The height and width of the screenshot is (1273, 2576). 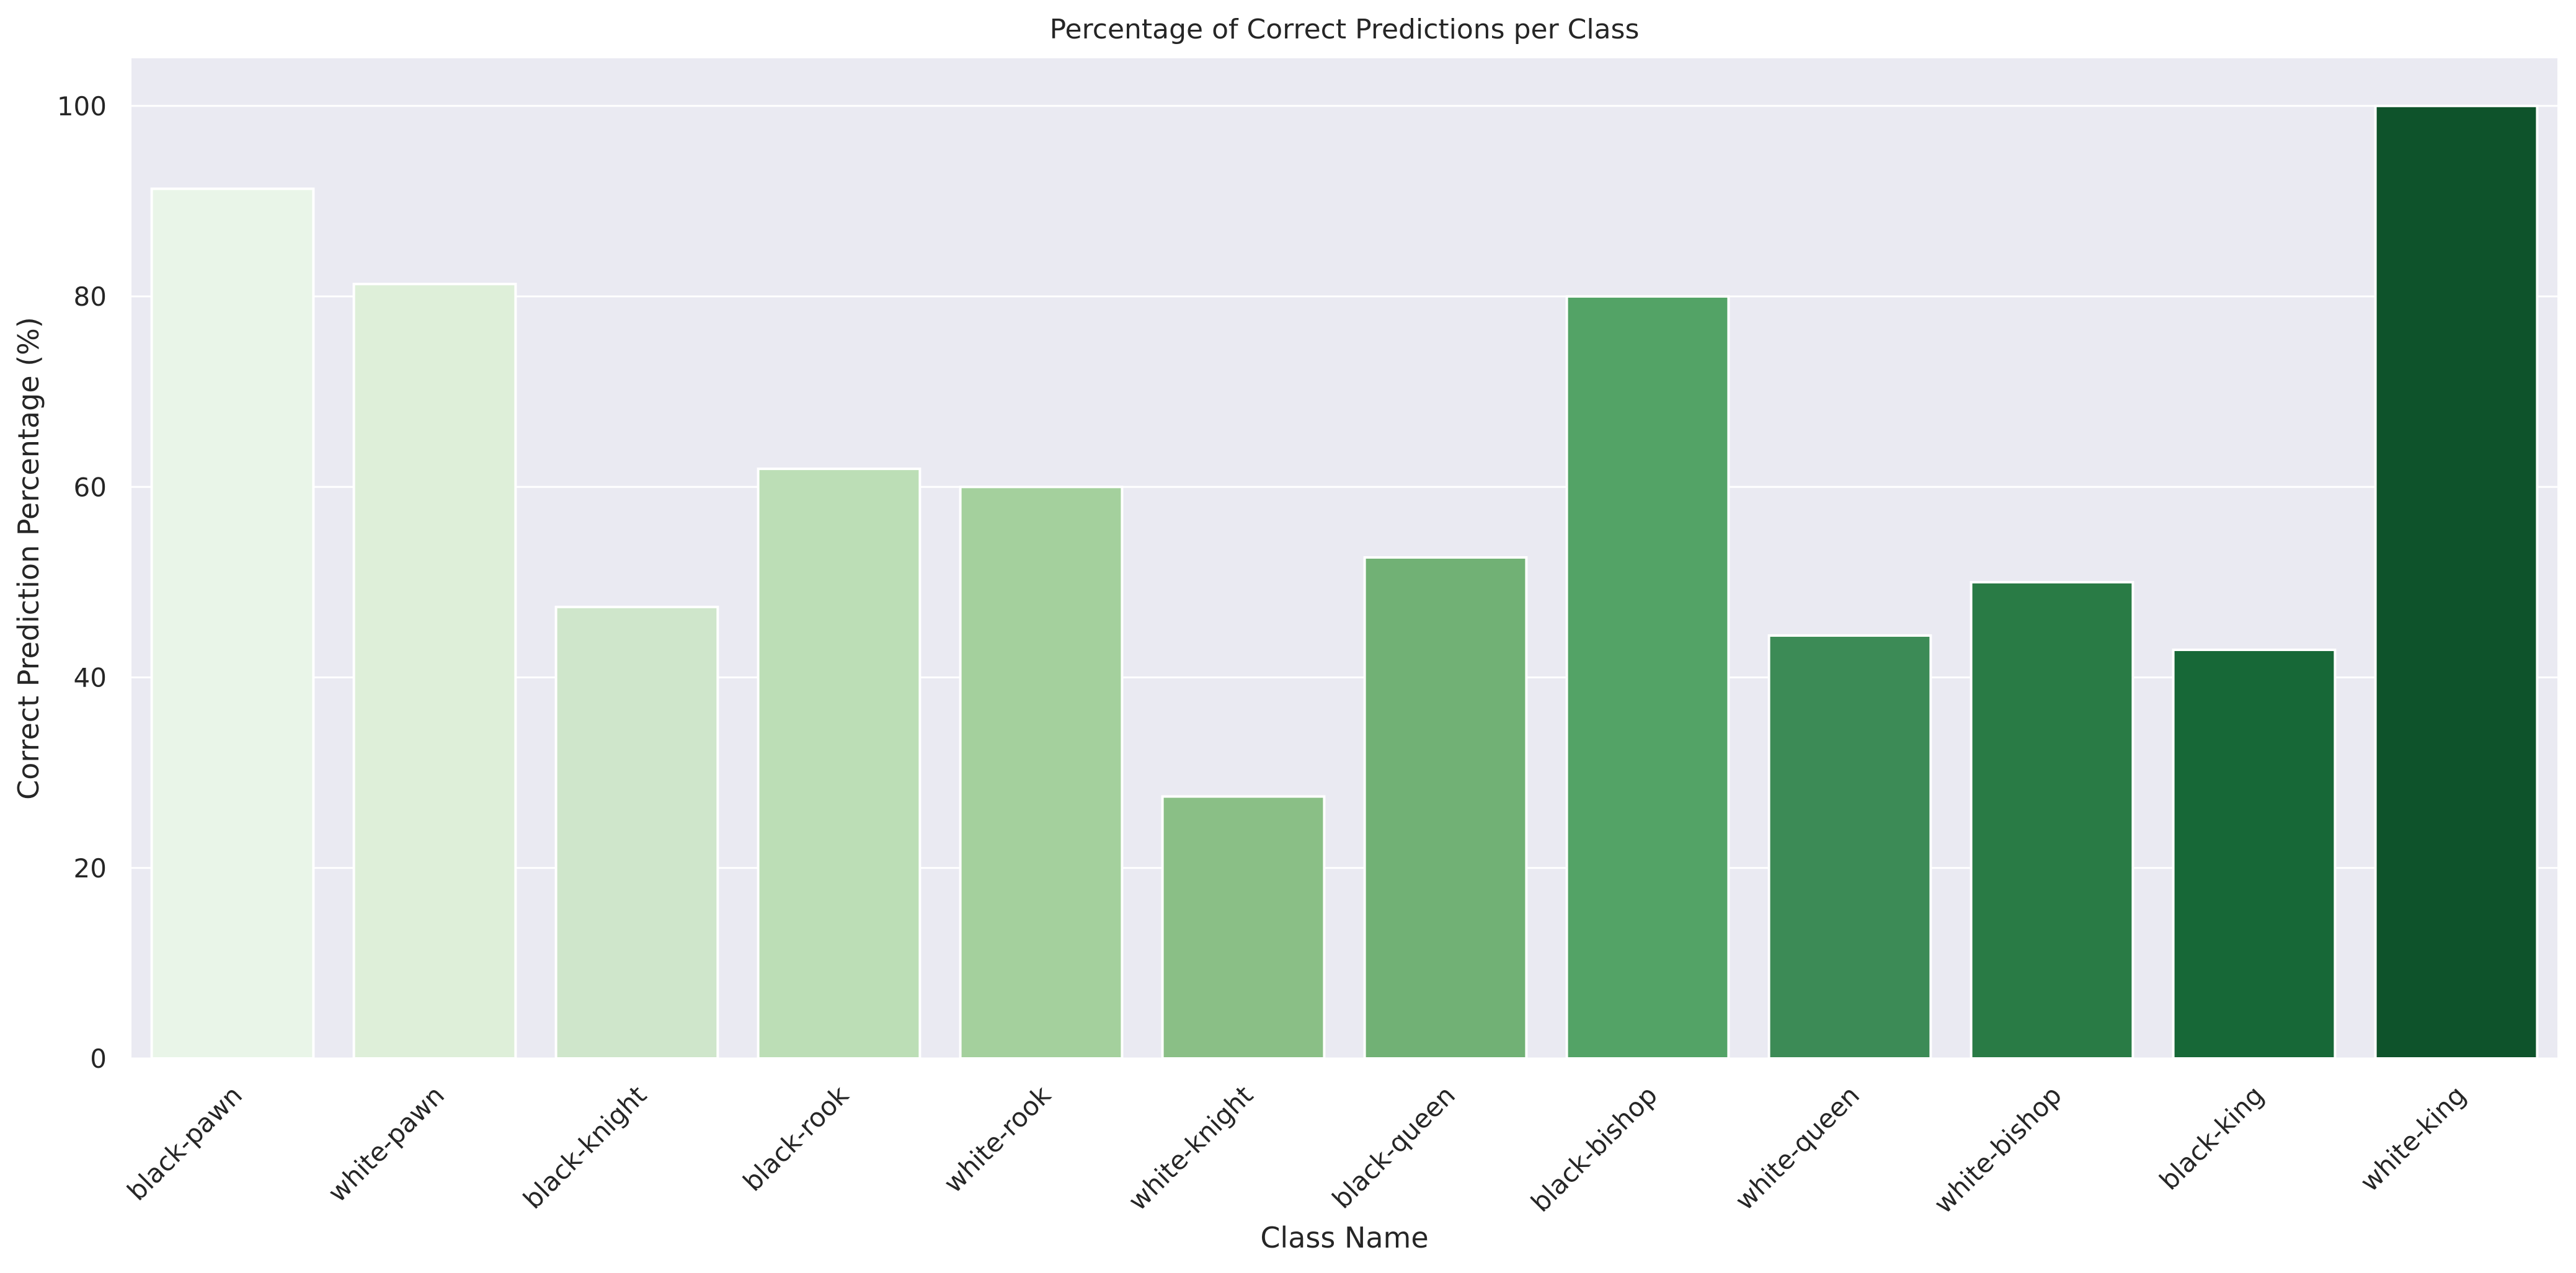 What do you see at coordinates (1243, 928) in the screenshot?
I see `bar-white-knight` at bounding box center [1243, 928].